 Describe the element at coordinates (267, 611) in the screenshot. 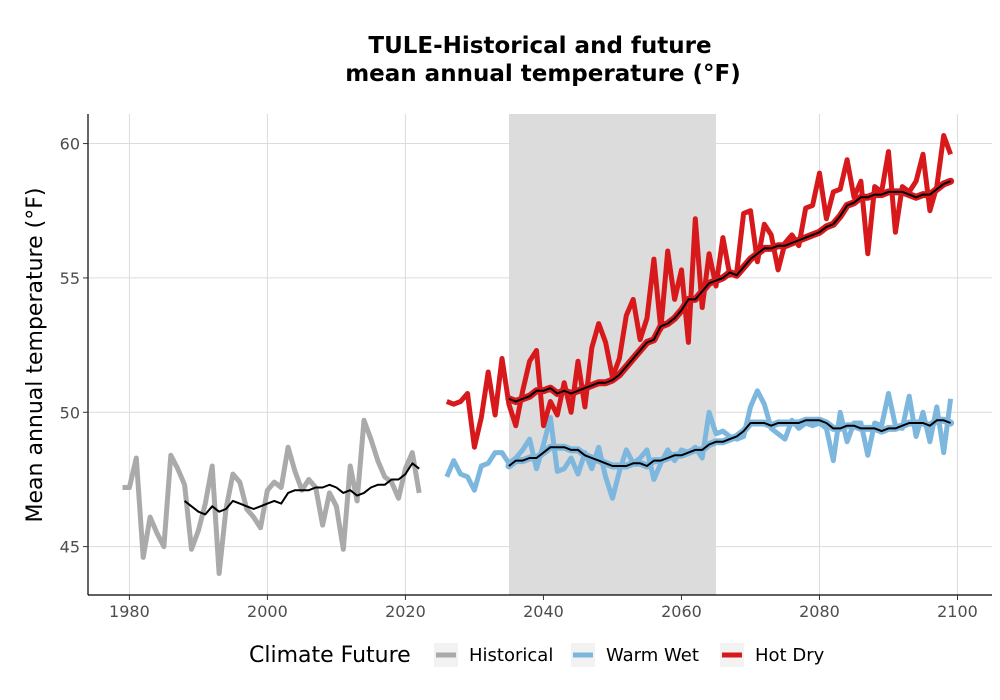

I see `x-tick-label-2000: 2000` at that location.